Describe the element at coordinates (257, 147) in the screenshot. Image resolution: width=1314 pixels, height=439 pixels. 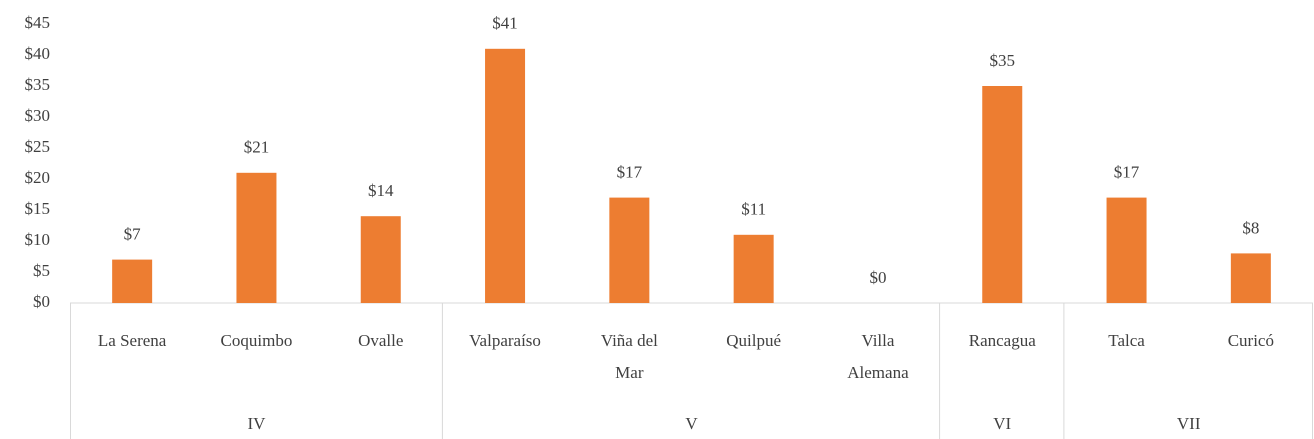
I see `value-label: $21` at that location.